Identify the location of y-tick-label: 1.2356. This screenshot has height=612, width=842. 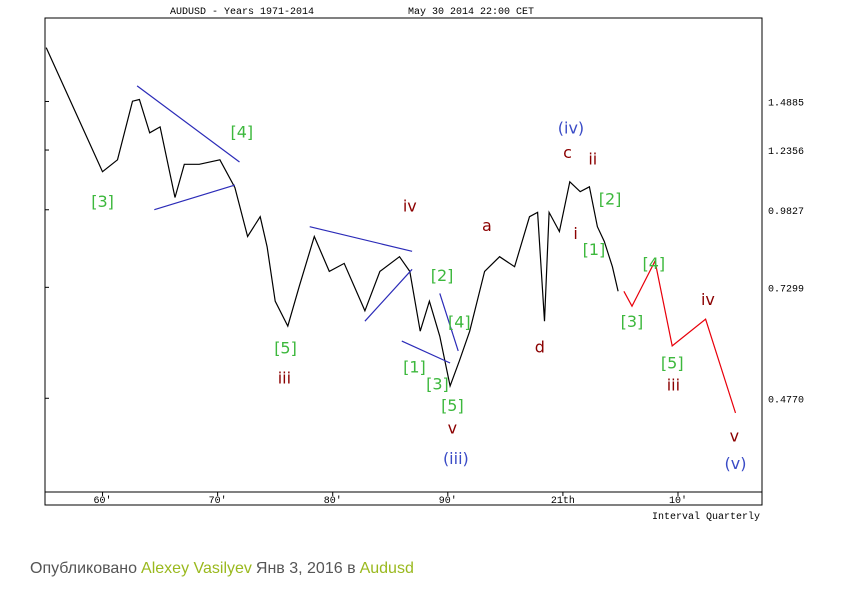
(786, 152).